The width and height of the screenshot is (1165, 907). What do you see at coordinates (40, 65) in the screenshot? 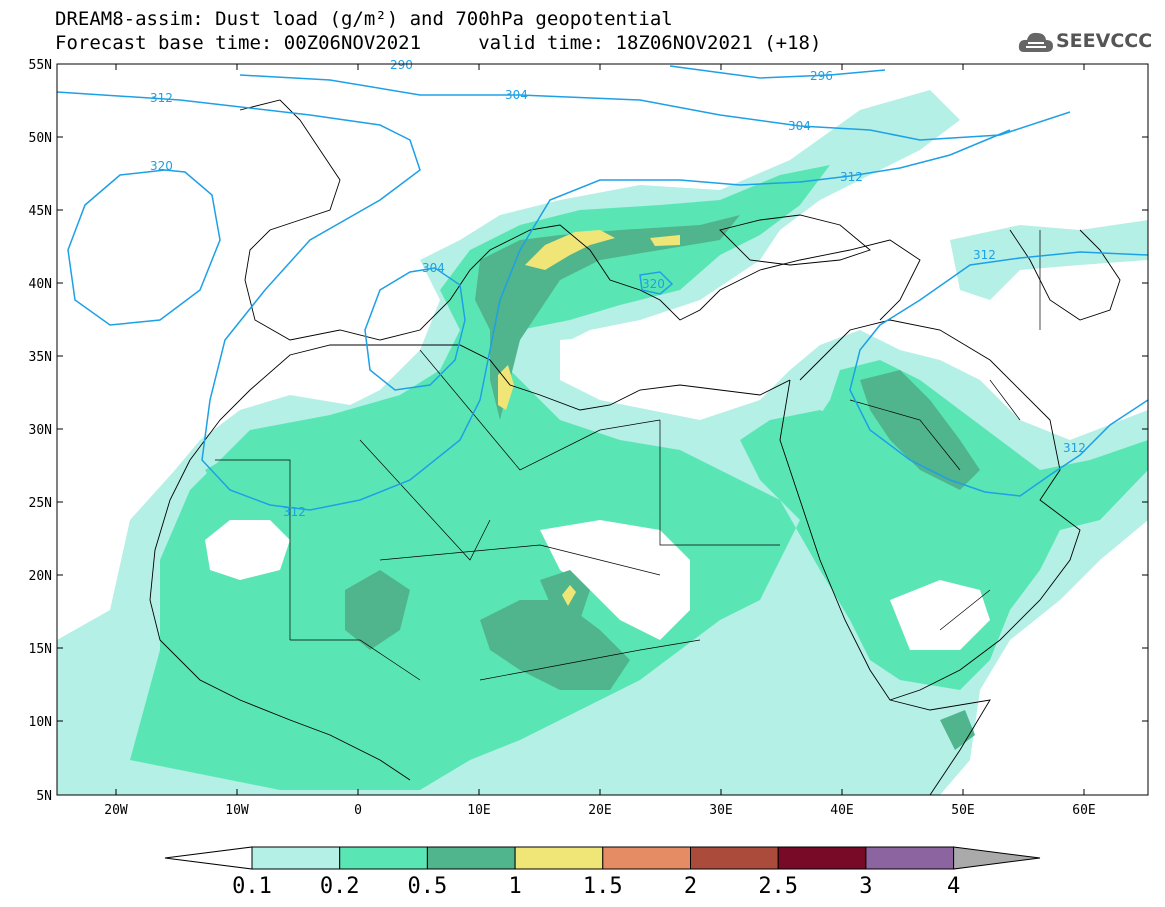
I see `lat-label: 55N` at bounding box center [40, 65].